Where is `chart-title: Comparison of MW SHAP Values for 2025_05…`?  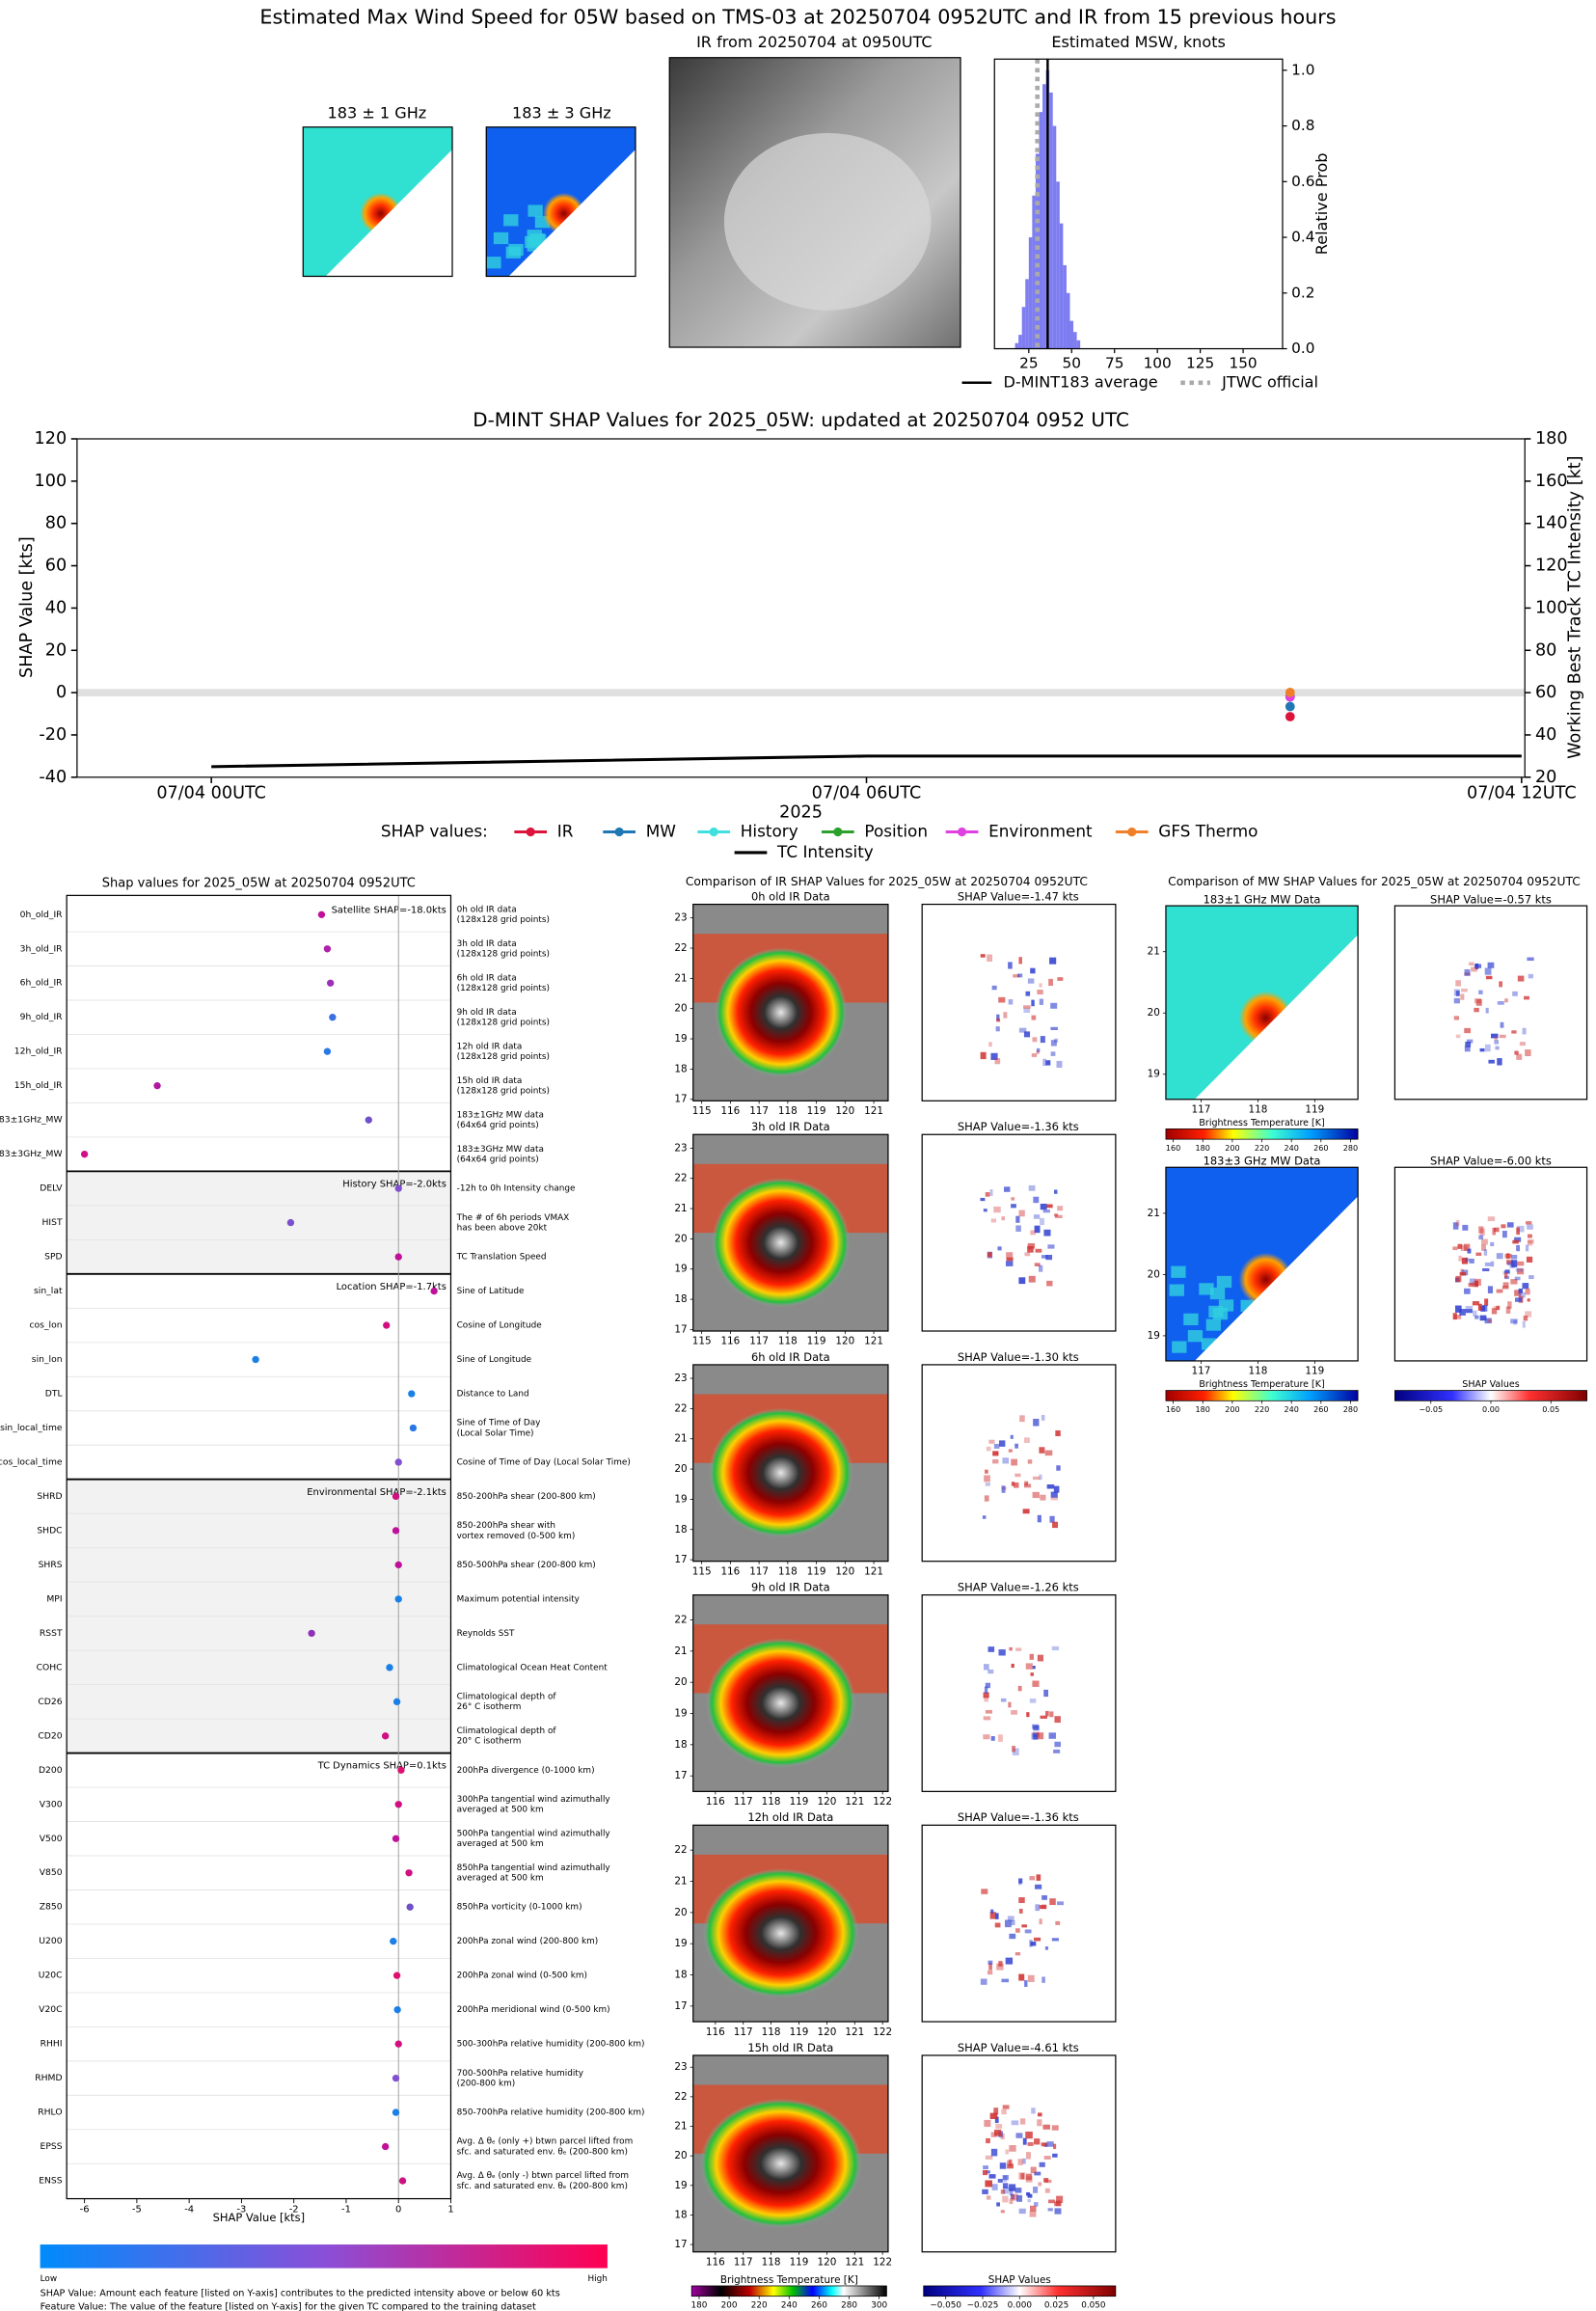 chart-title: Comparison of MW SHAP Values for 2025_05… is located at coordinates (1374, 882).